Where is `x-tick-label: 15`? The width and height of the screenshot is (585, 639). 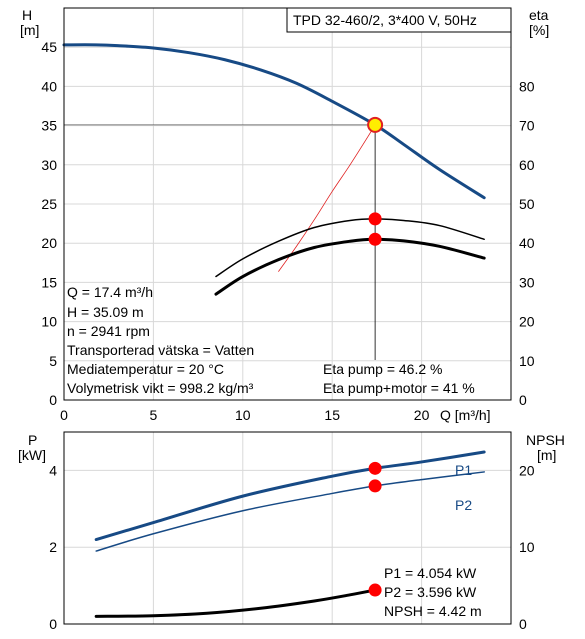 x-tick-label: 15 is located at coordinates (332, 415).